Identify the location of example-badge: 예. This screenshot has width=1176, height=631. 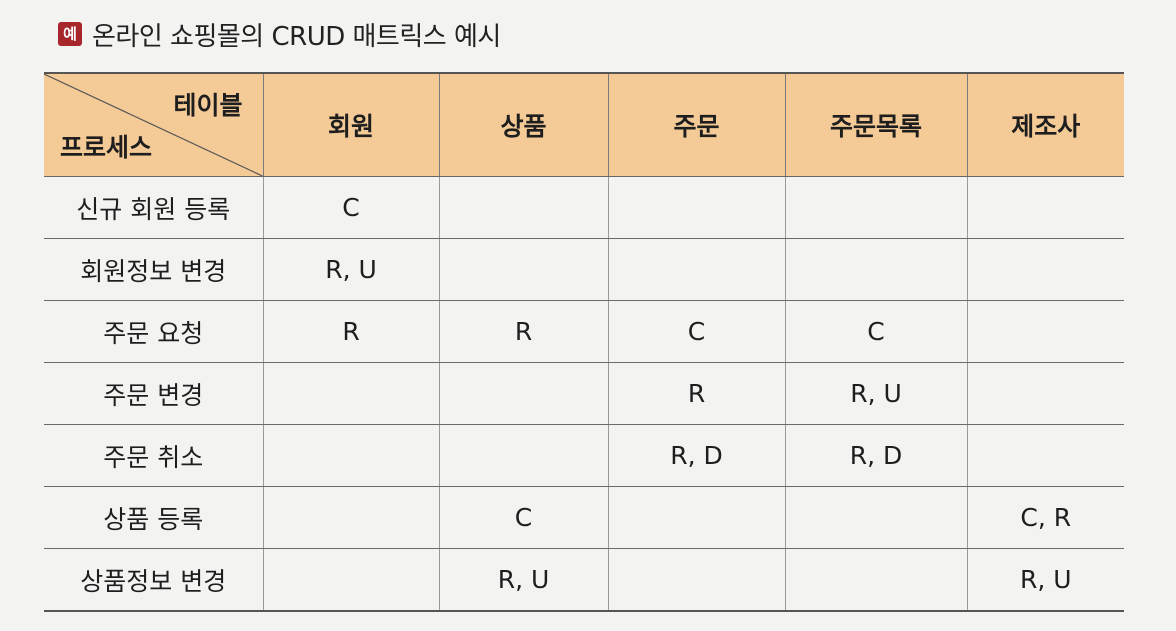
(70, 34).